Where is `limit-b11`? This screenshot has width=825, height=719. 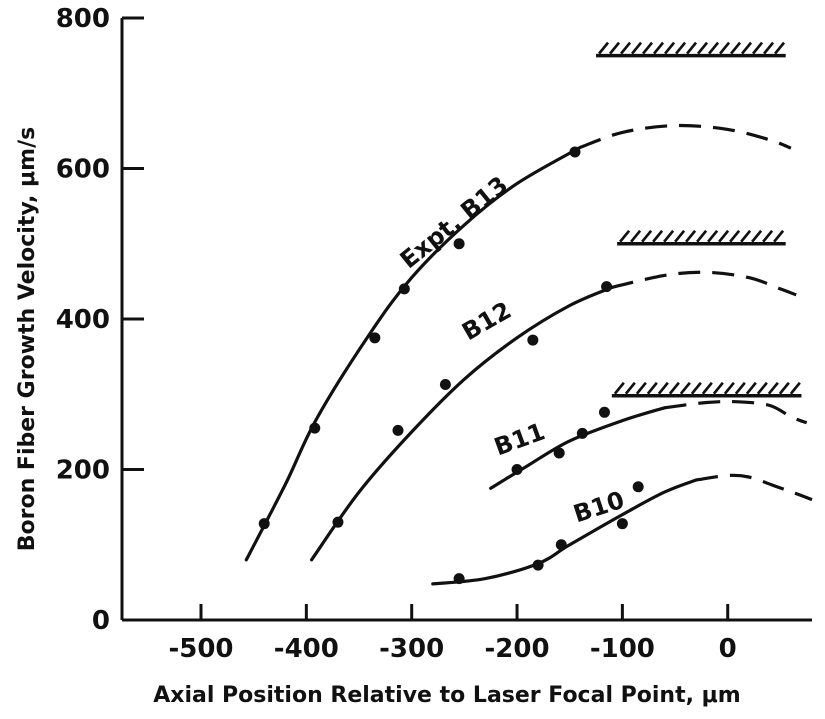
limit-b11 is located at coordinates (706, 389).